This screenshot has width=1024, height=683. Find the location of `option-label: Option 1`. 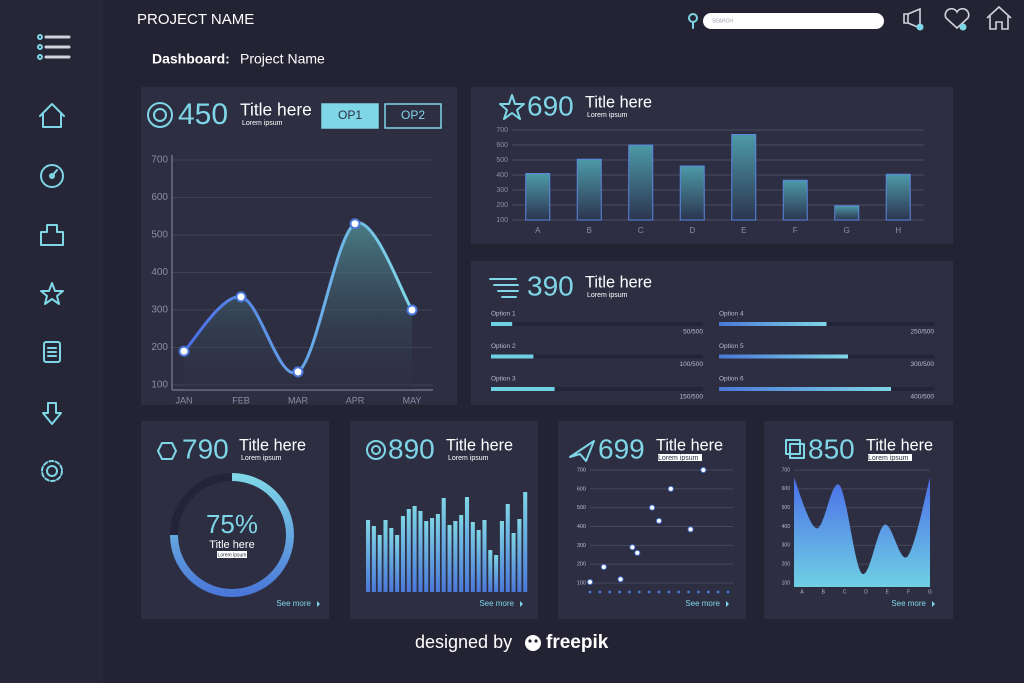

option-label: Option 1 is located at coordinates (503, 314).